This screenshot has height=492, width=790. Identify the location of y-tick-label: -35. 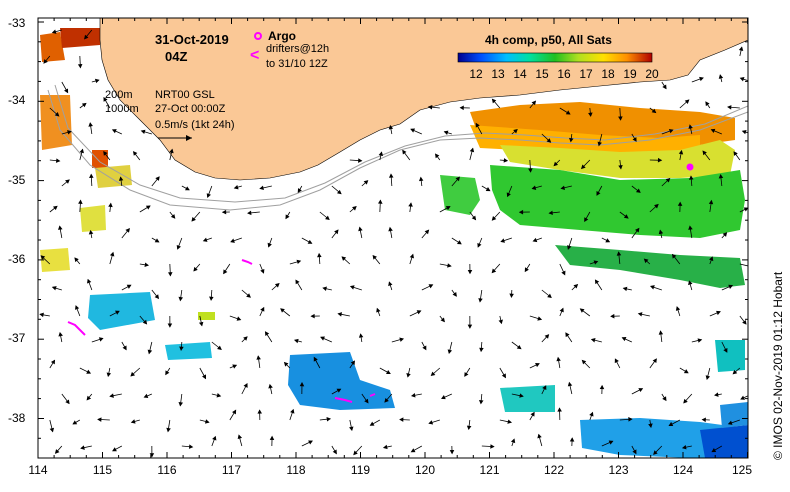
(17, 180).